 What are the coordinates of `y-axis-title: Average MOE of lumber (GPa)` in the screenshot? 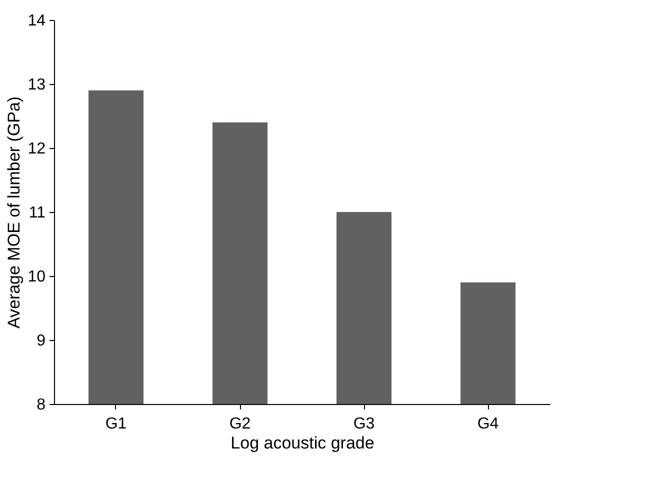 It's located at (14, 212).